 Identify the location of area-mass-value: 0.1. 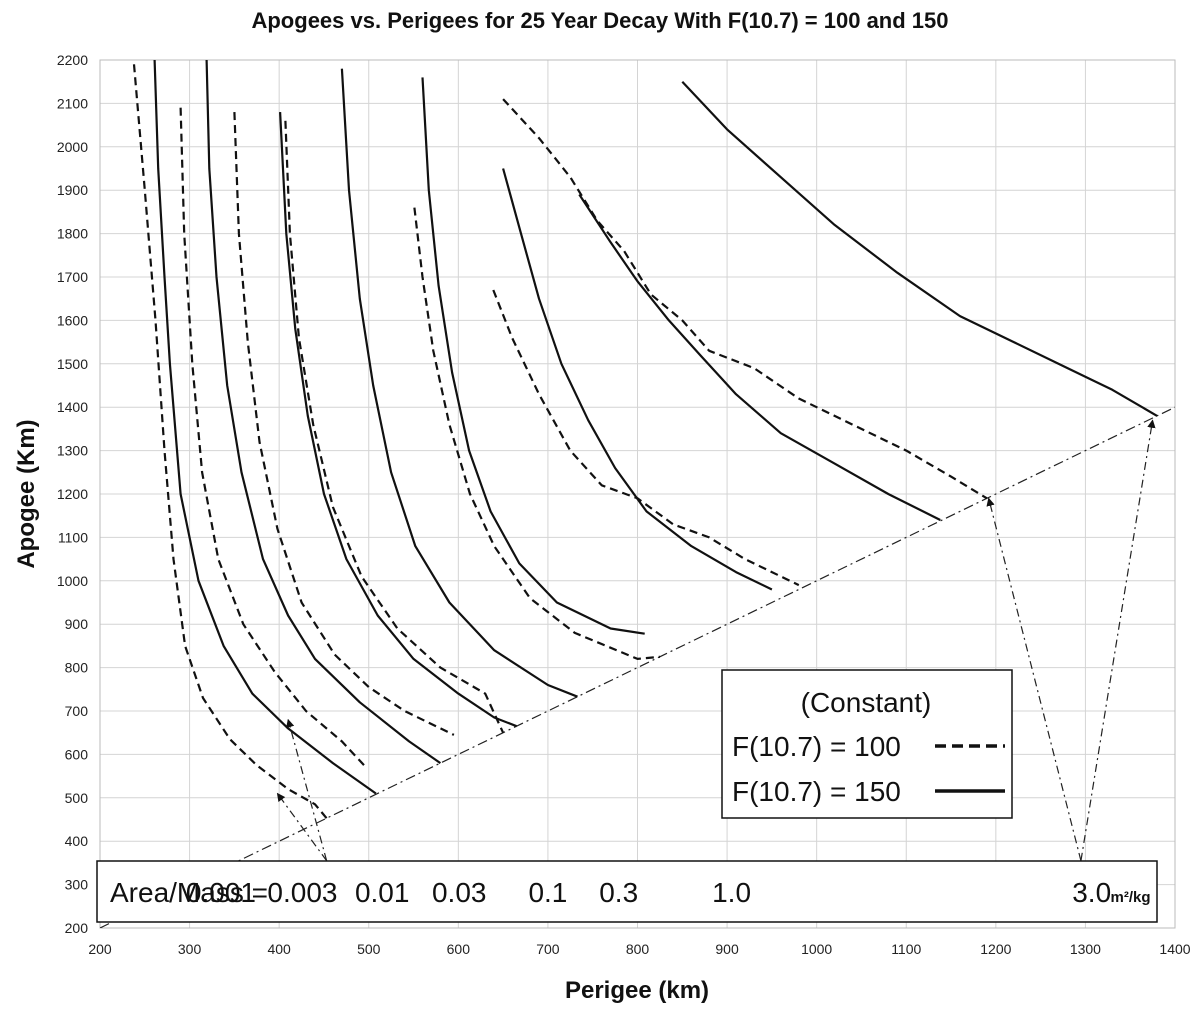
(547, 892).